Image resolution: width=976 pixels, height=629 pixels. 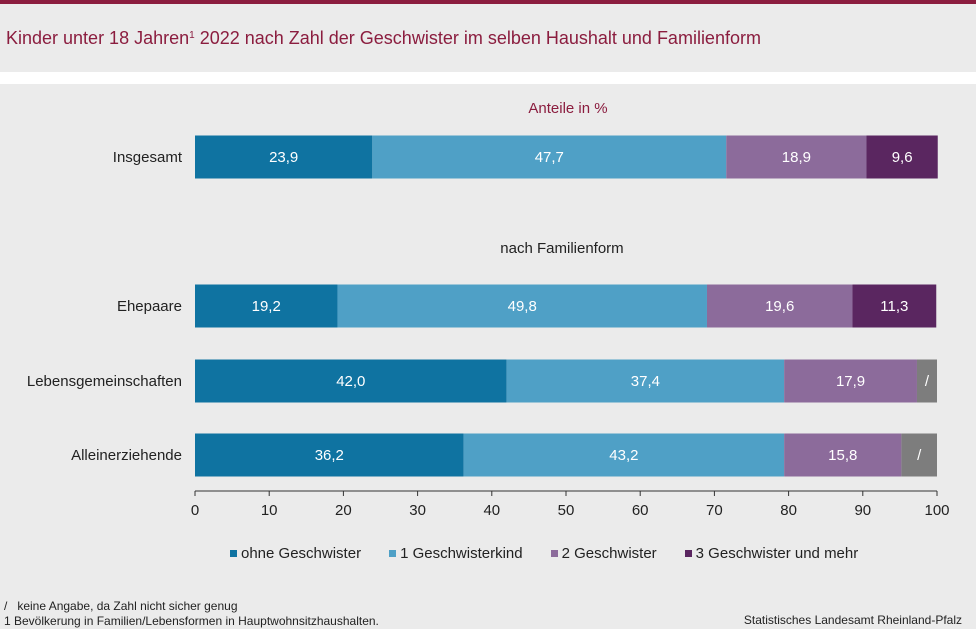 What do you see at coordinates (491, 510) in the screenshot?
I see `x-tick-label: 40` at bounding box center [491, 510].